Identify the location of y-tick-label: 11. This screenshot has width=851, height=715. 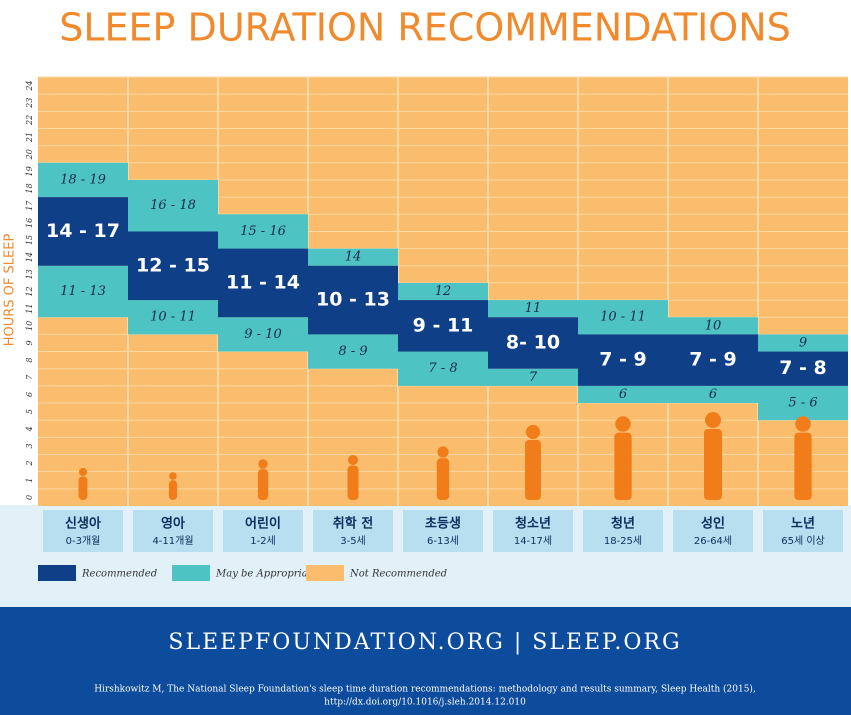
(29, 309).